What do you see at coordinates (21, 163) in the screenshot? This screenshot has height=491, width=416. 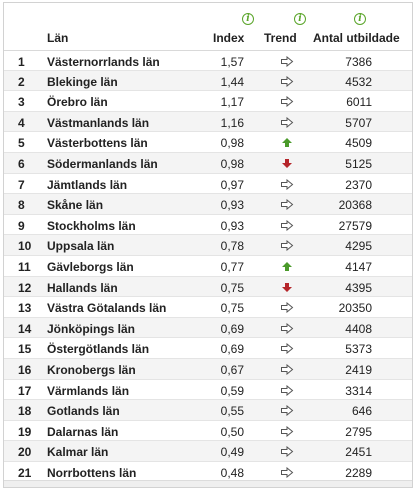 I see `rank-cell: 6` at bounding box center [21, 163].